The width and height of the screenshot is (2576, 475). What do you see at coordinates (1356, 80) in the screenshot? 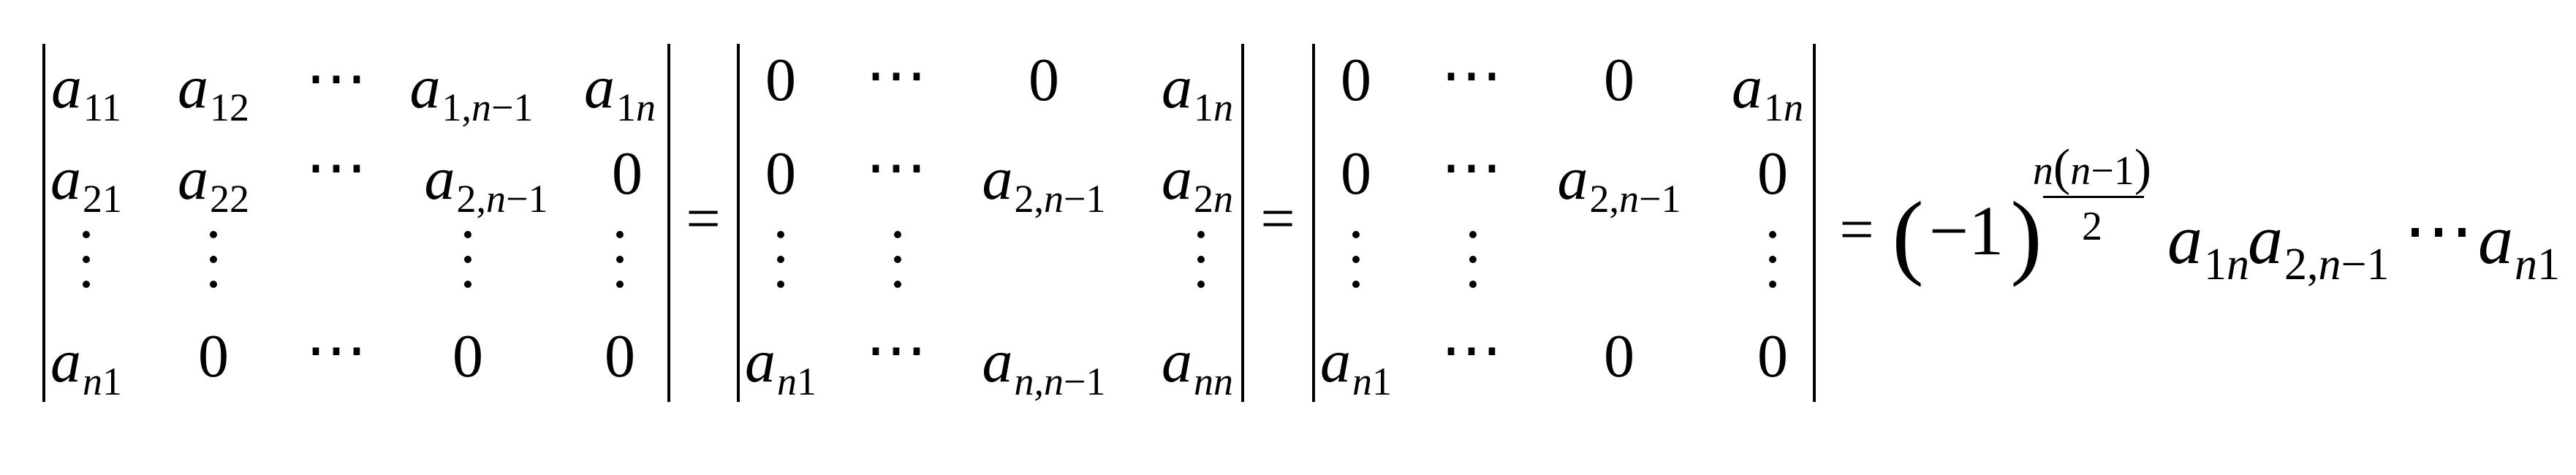
I see `det3-r1c1: 0` at bounding box center [1356, 80].